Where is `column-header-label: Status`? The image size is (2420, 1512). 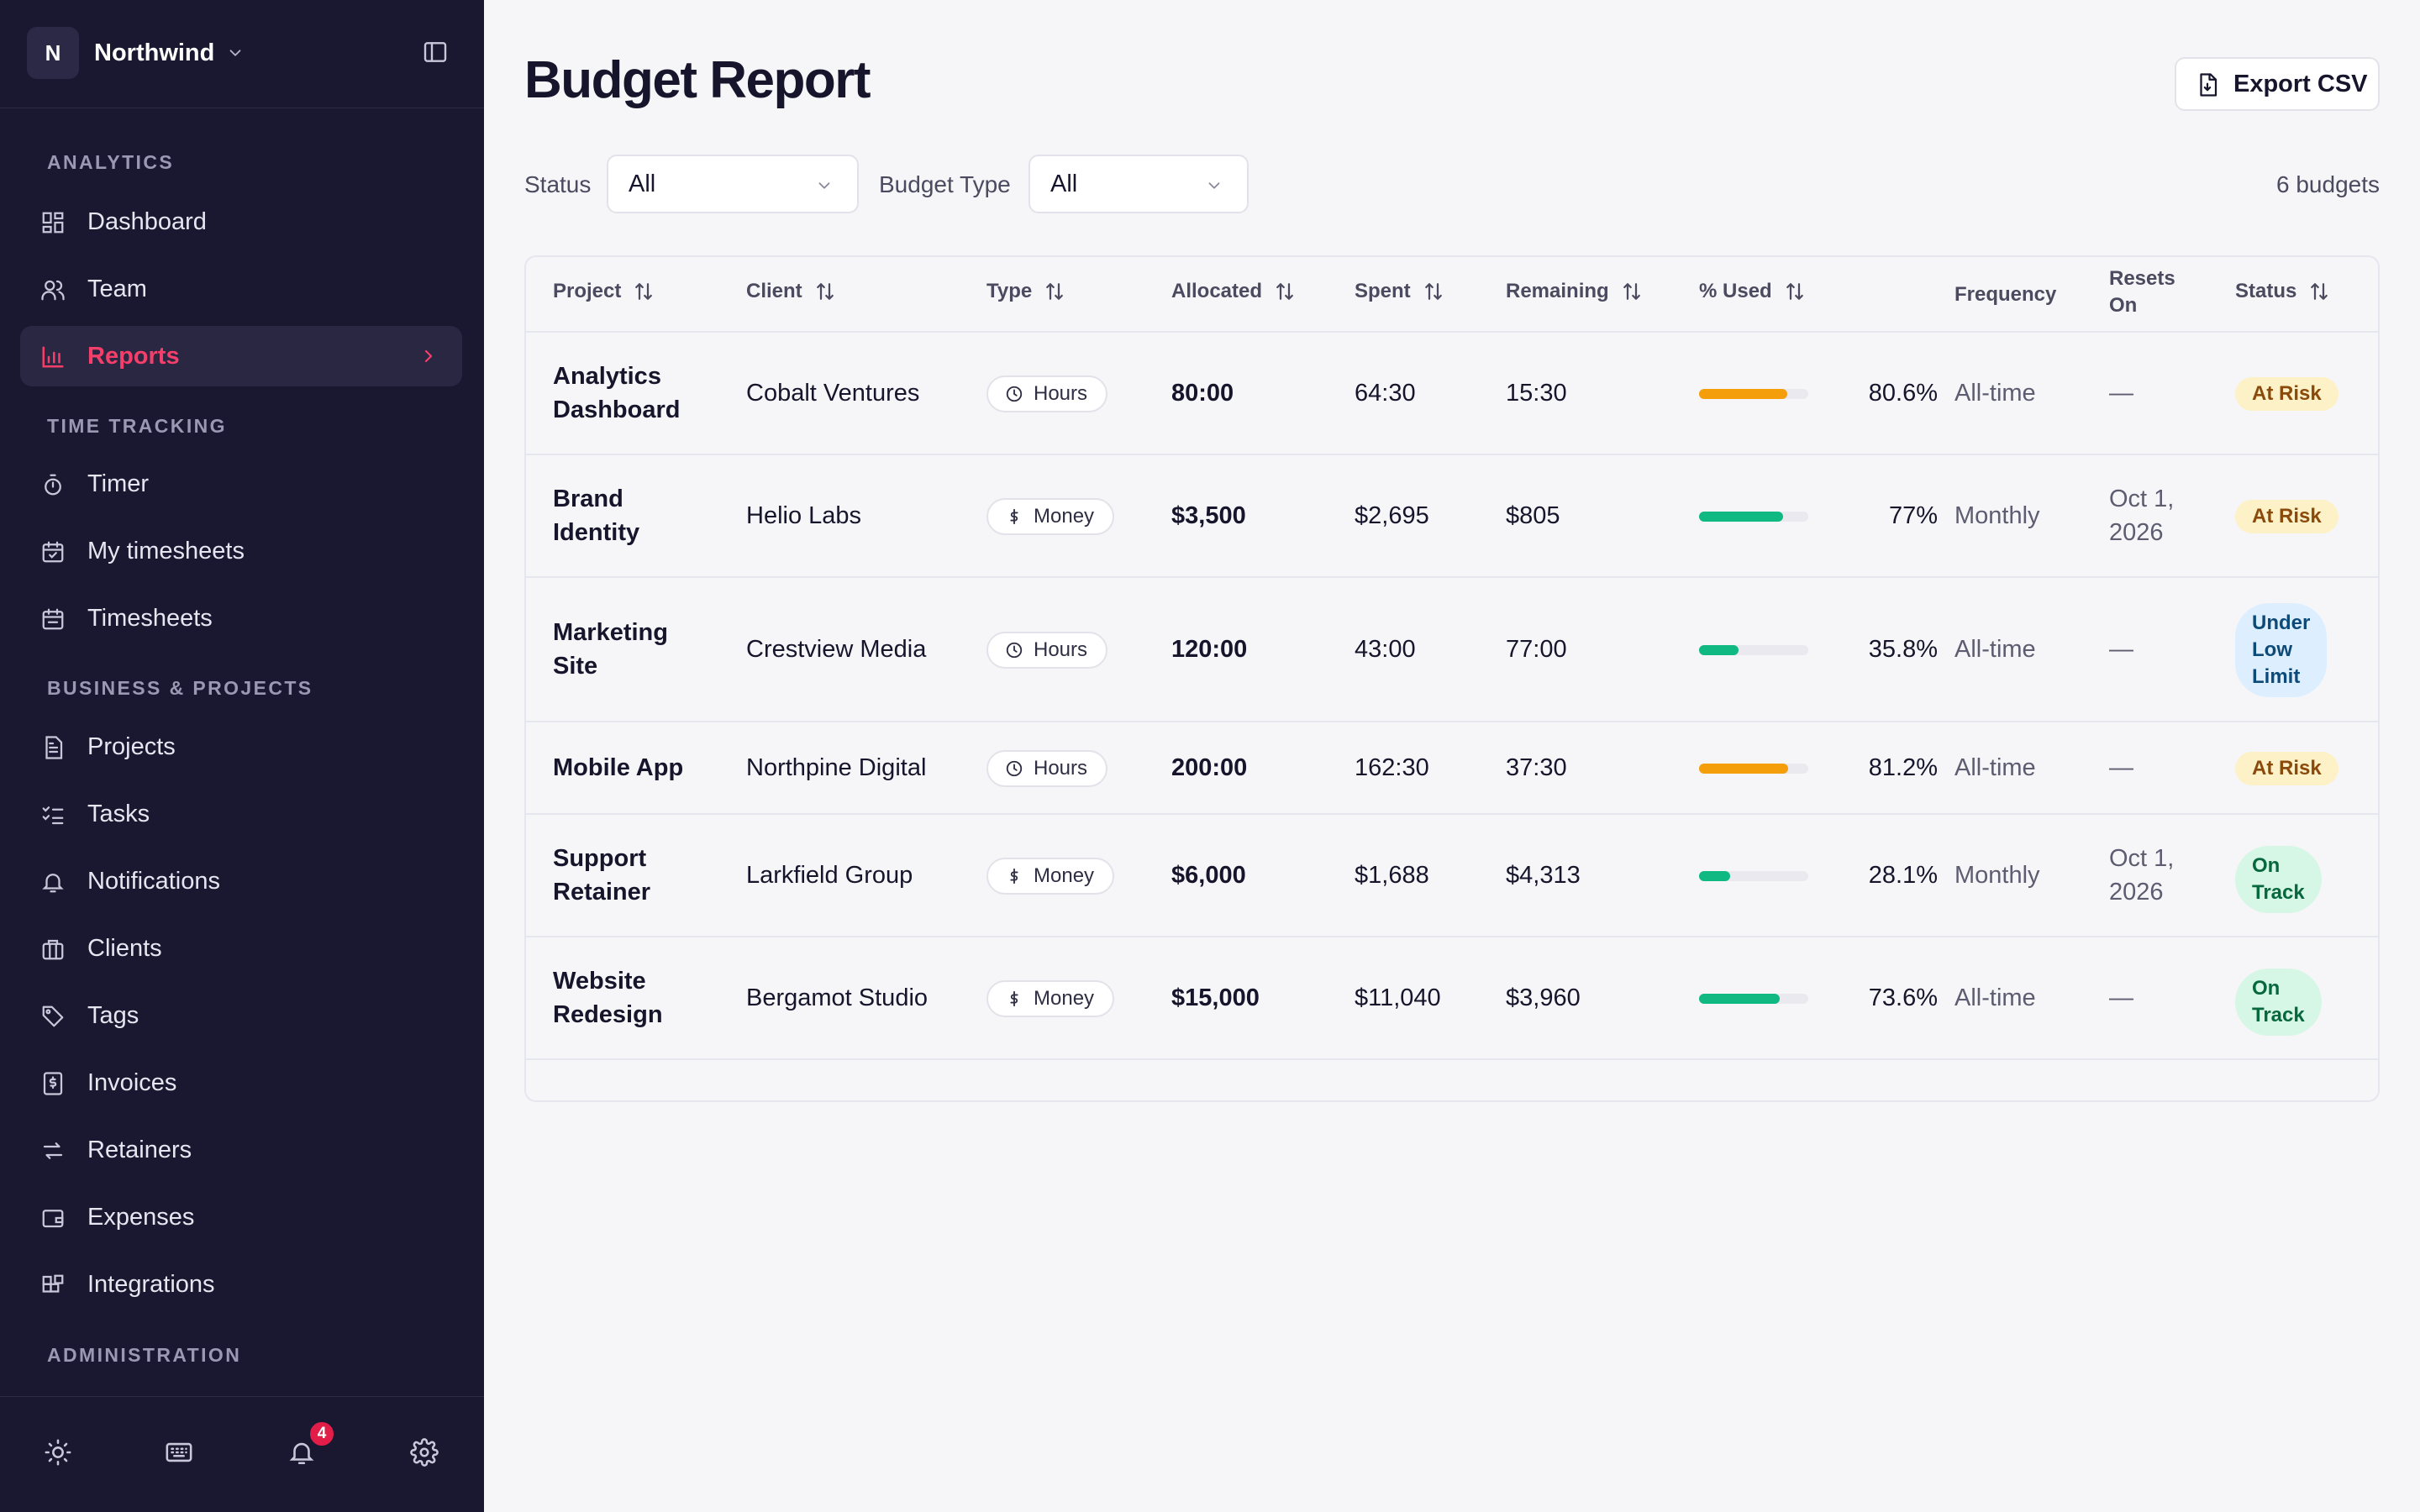 column-header-label: Status is located at coordinates (2266, 291).